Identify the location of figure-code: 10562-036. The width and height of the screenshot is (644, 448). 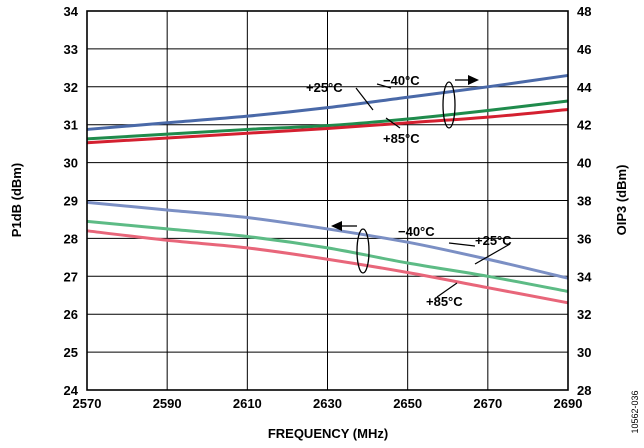
(635, 411).